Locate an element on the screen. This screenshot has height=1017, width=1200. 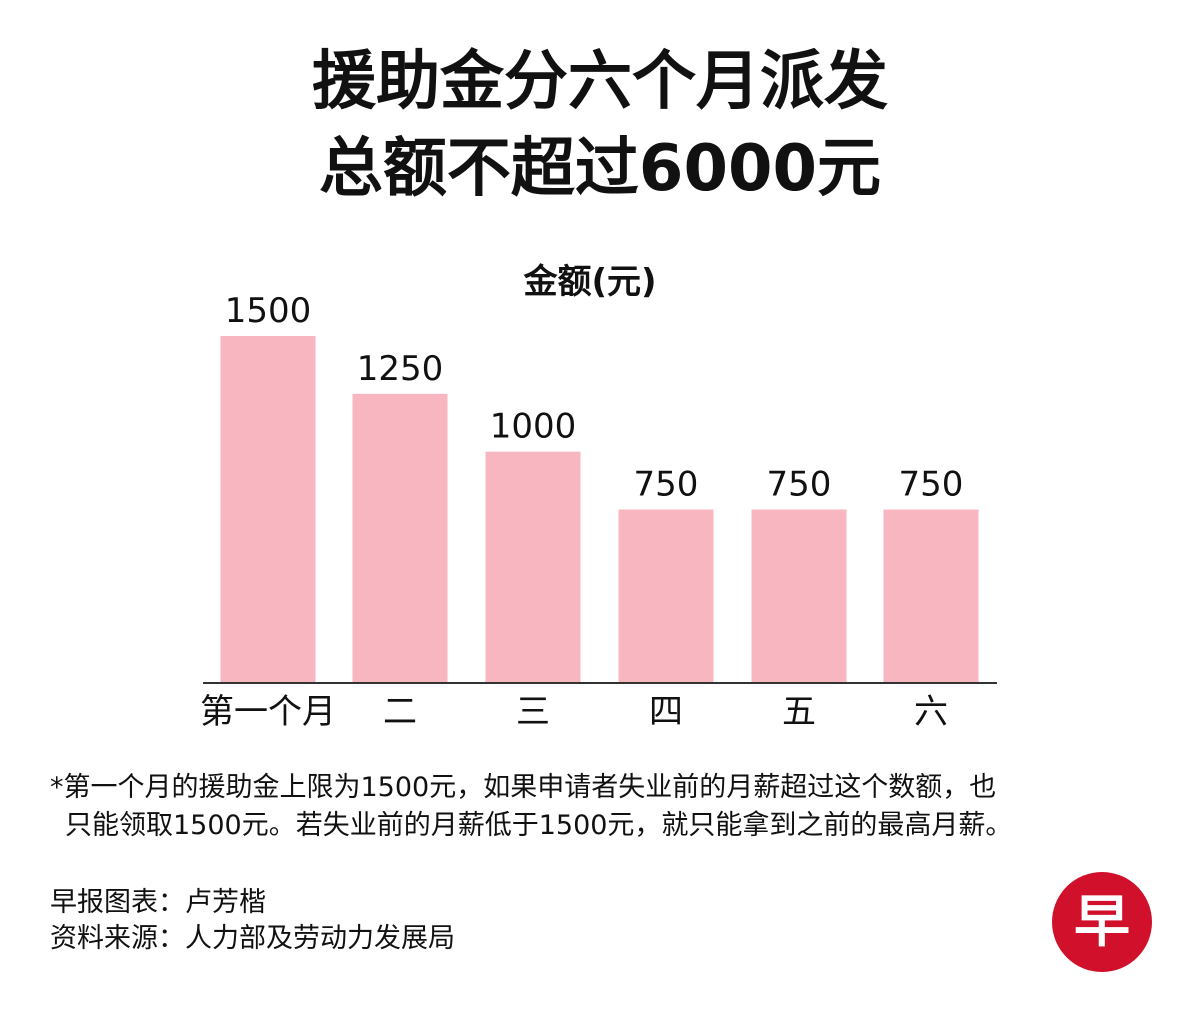
logo-circle is located at coordinates (1102, 922).